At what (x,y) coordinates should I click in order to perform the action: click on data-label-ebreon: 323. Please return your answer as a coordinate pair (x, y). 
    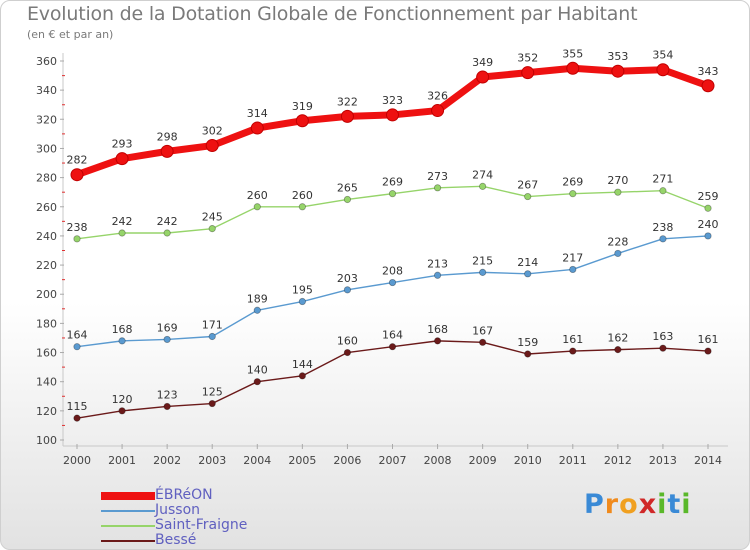
    Looking at the image, I should click on (392, 100).